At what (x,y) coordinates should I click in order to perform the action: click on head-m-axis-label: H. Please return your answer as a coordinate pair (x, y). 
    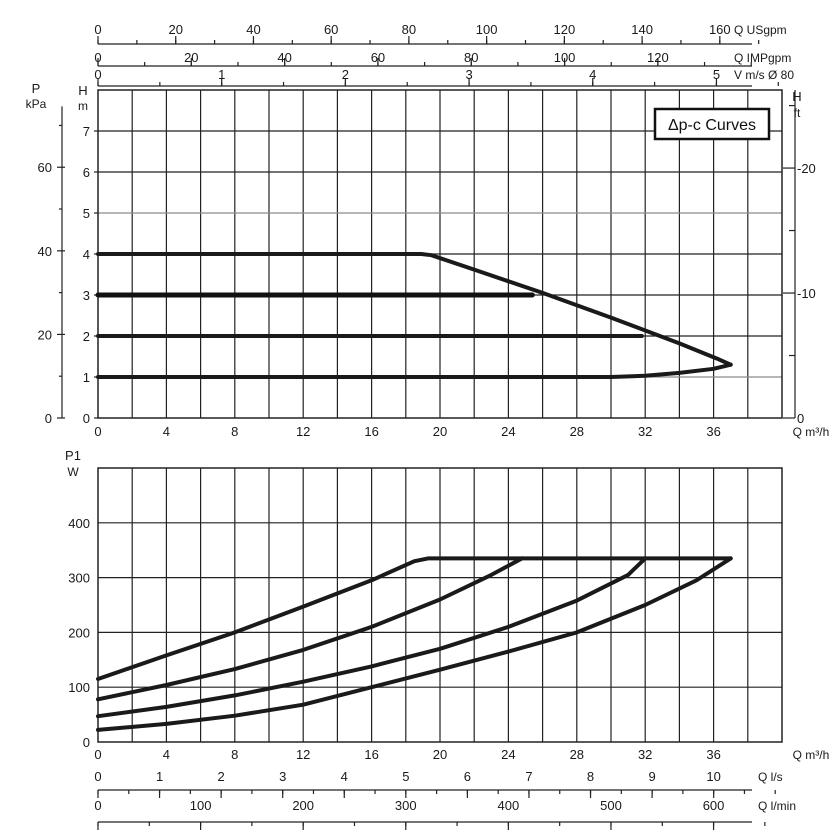
    Looking at the image, I should click on (82, 90).